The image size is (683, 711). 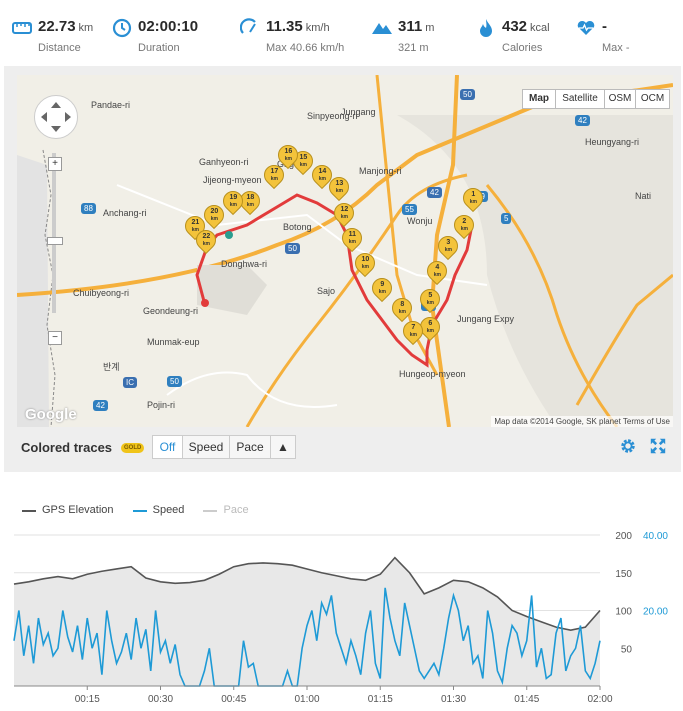 What do you see at coordinates (522, 48) in the screenshot?
I see `stat-label: Calories` at bounding box center [522, 48].